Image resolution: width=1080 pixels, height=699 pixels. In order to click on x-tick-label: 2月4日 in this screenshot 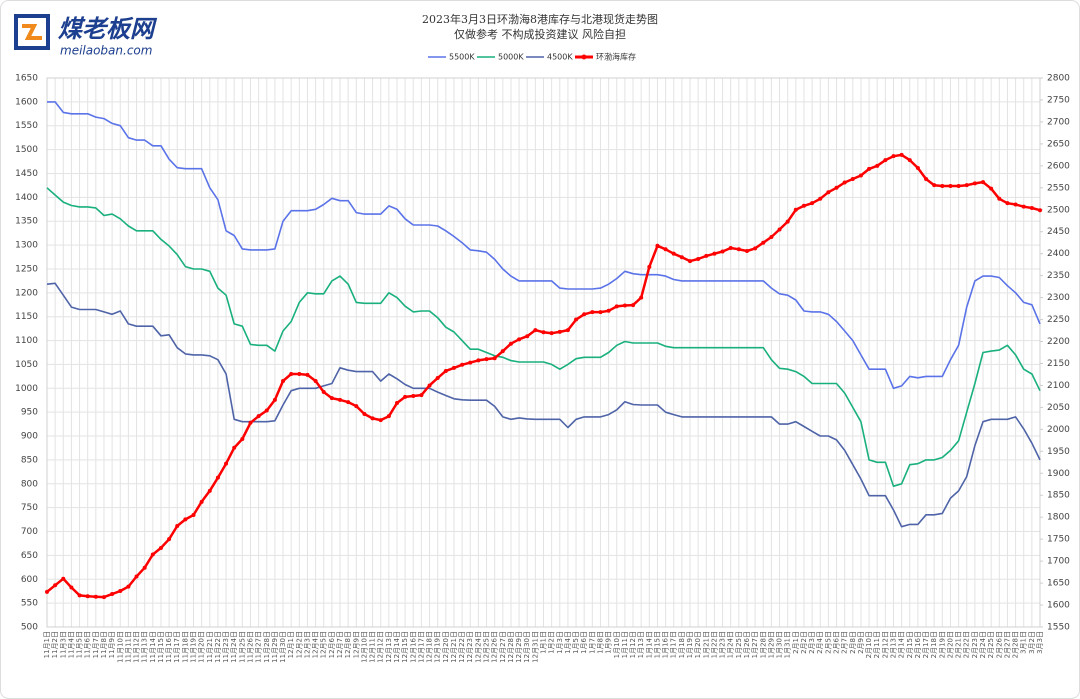, I will do `click(820, 642)`.